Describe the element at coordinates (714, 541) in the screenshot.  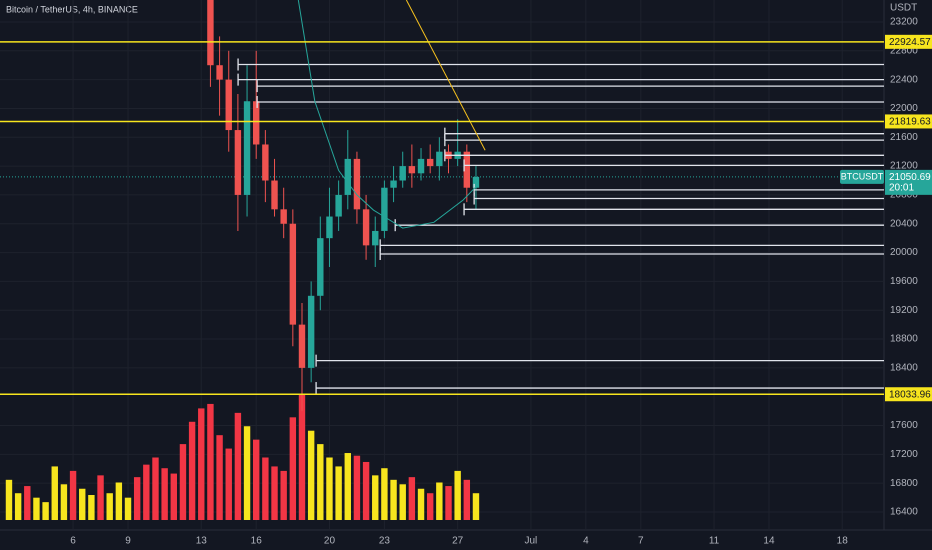
I see `x-tick-label: 11` at that location.